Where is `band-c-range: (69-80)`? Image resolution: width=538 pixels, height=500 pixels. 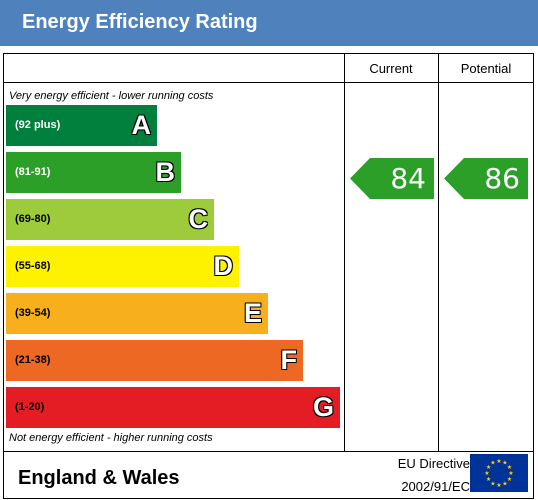 band-c-range: (69-80) is located at coordinates (33, 219).